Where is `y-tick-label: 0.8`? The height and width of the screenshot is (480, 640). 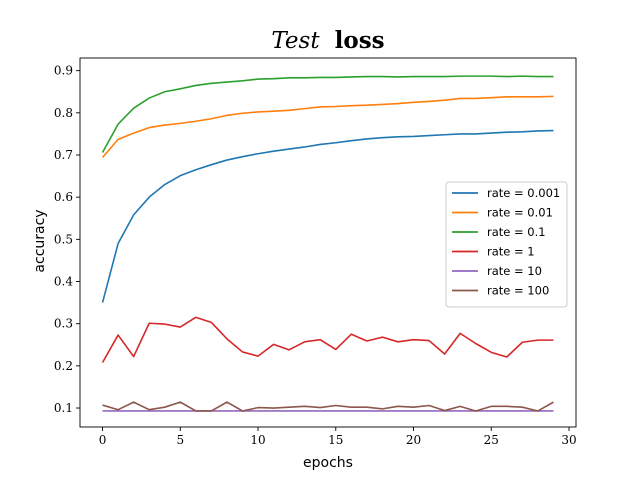
y-tick-label: 0.8 is located at coordinates (63, 113).